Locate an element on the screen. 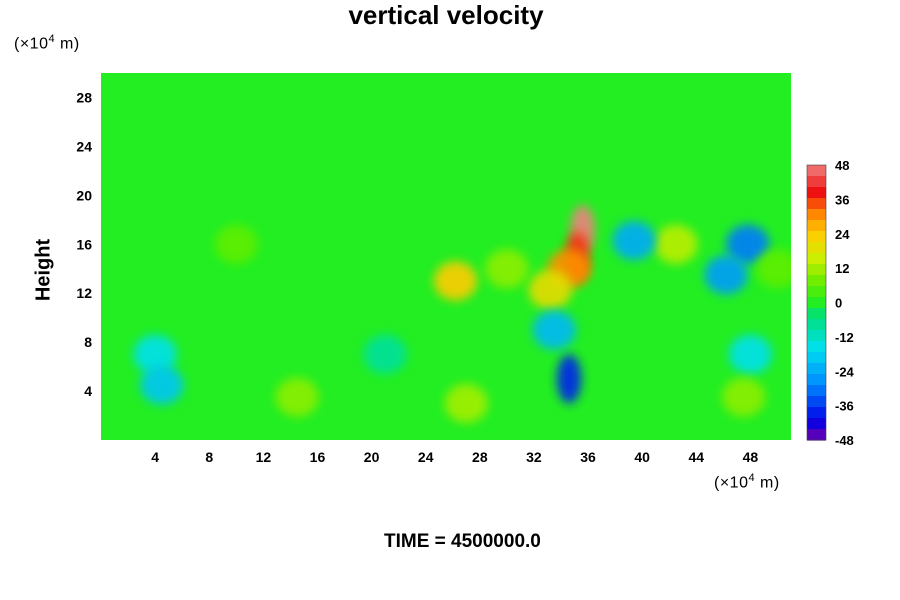 Image resolution: width=900 pixels, height=600 pixels. colorbar-tick-label: 24 is located at coordinates (842, 234).